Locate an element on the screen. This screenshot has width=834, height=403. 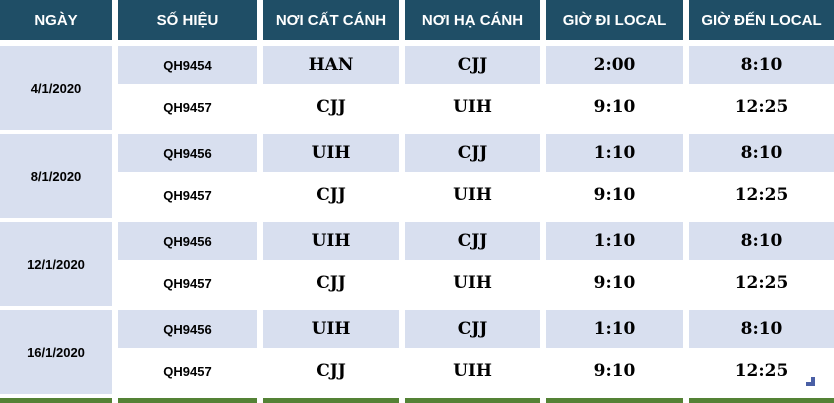
date-cell: 8/1/2020 is located at coordinates (56, 176).